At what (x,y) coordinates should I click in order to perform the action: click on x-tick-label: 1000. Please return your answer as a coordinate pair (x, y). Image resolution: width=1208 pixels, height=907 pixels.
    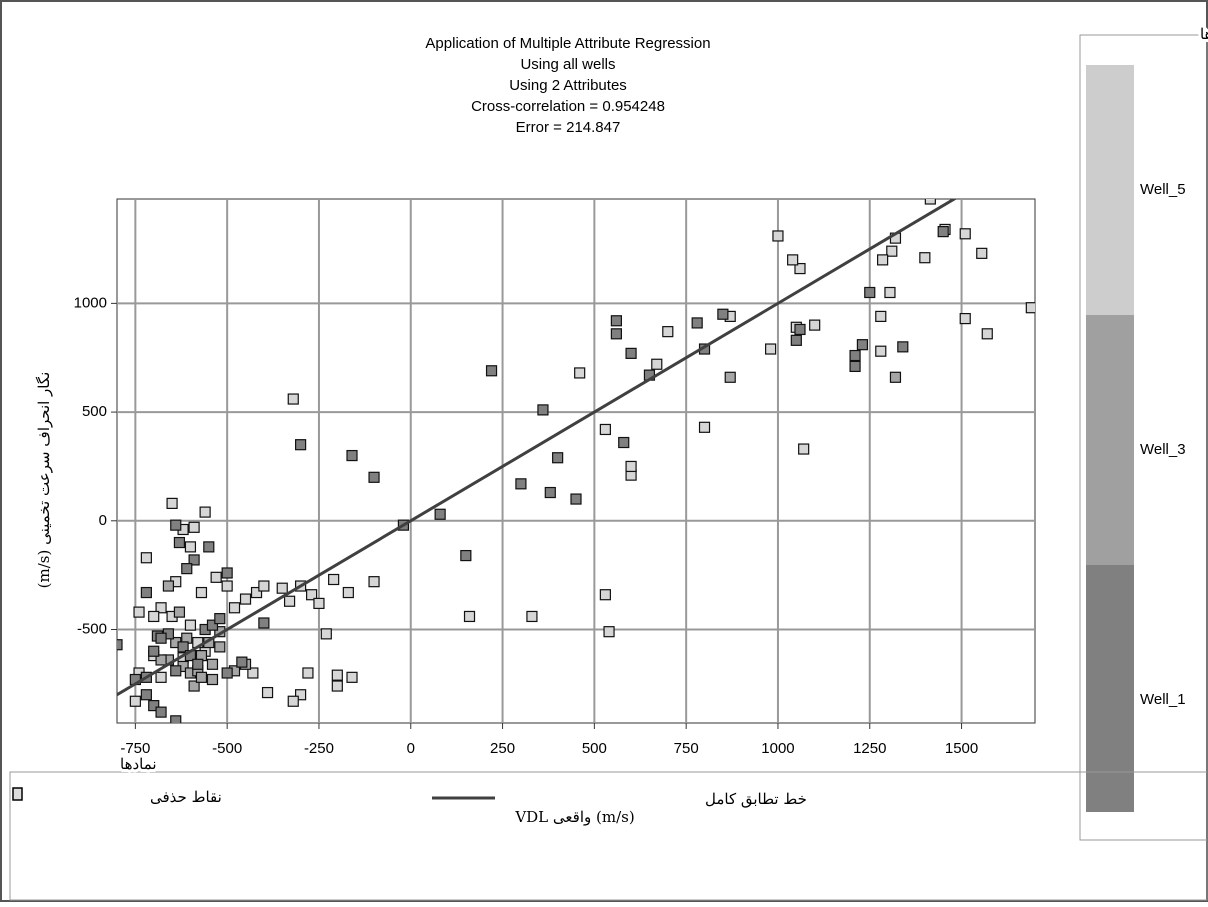
    Looking at the image, I should click on (777, 748).